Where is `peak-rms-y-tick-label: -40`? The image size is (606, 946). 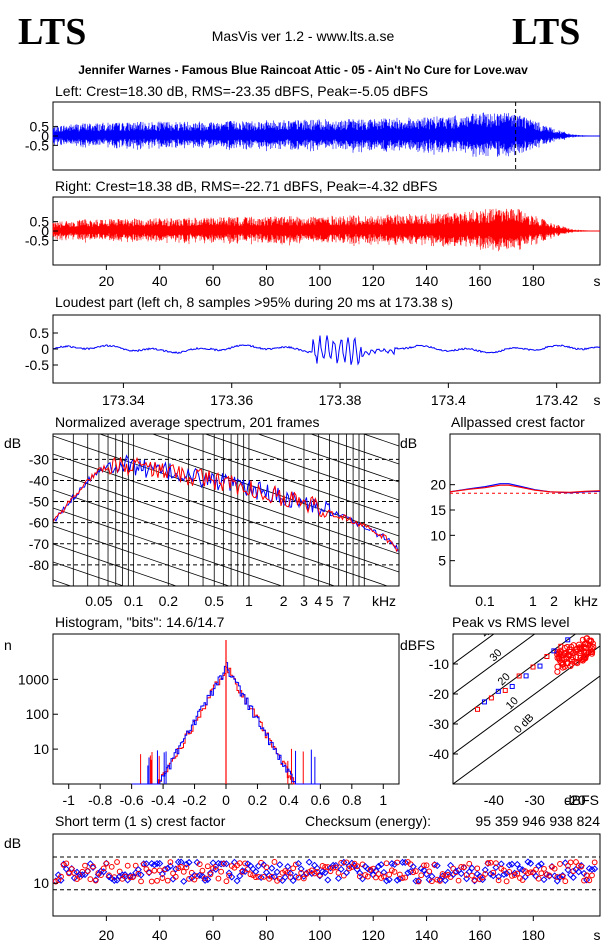
peak-rms-y-tick-label: -40 is located at coordinates (439, 754).